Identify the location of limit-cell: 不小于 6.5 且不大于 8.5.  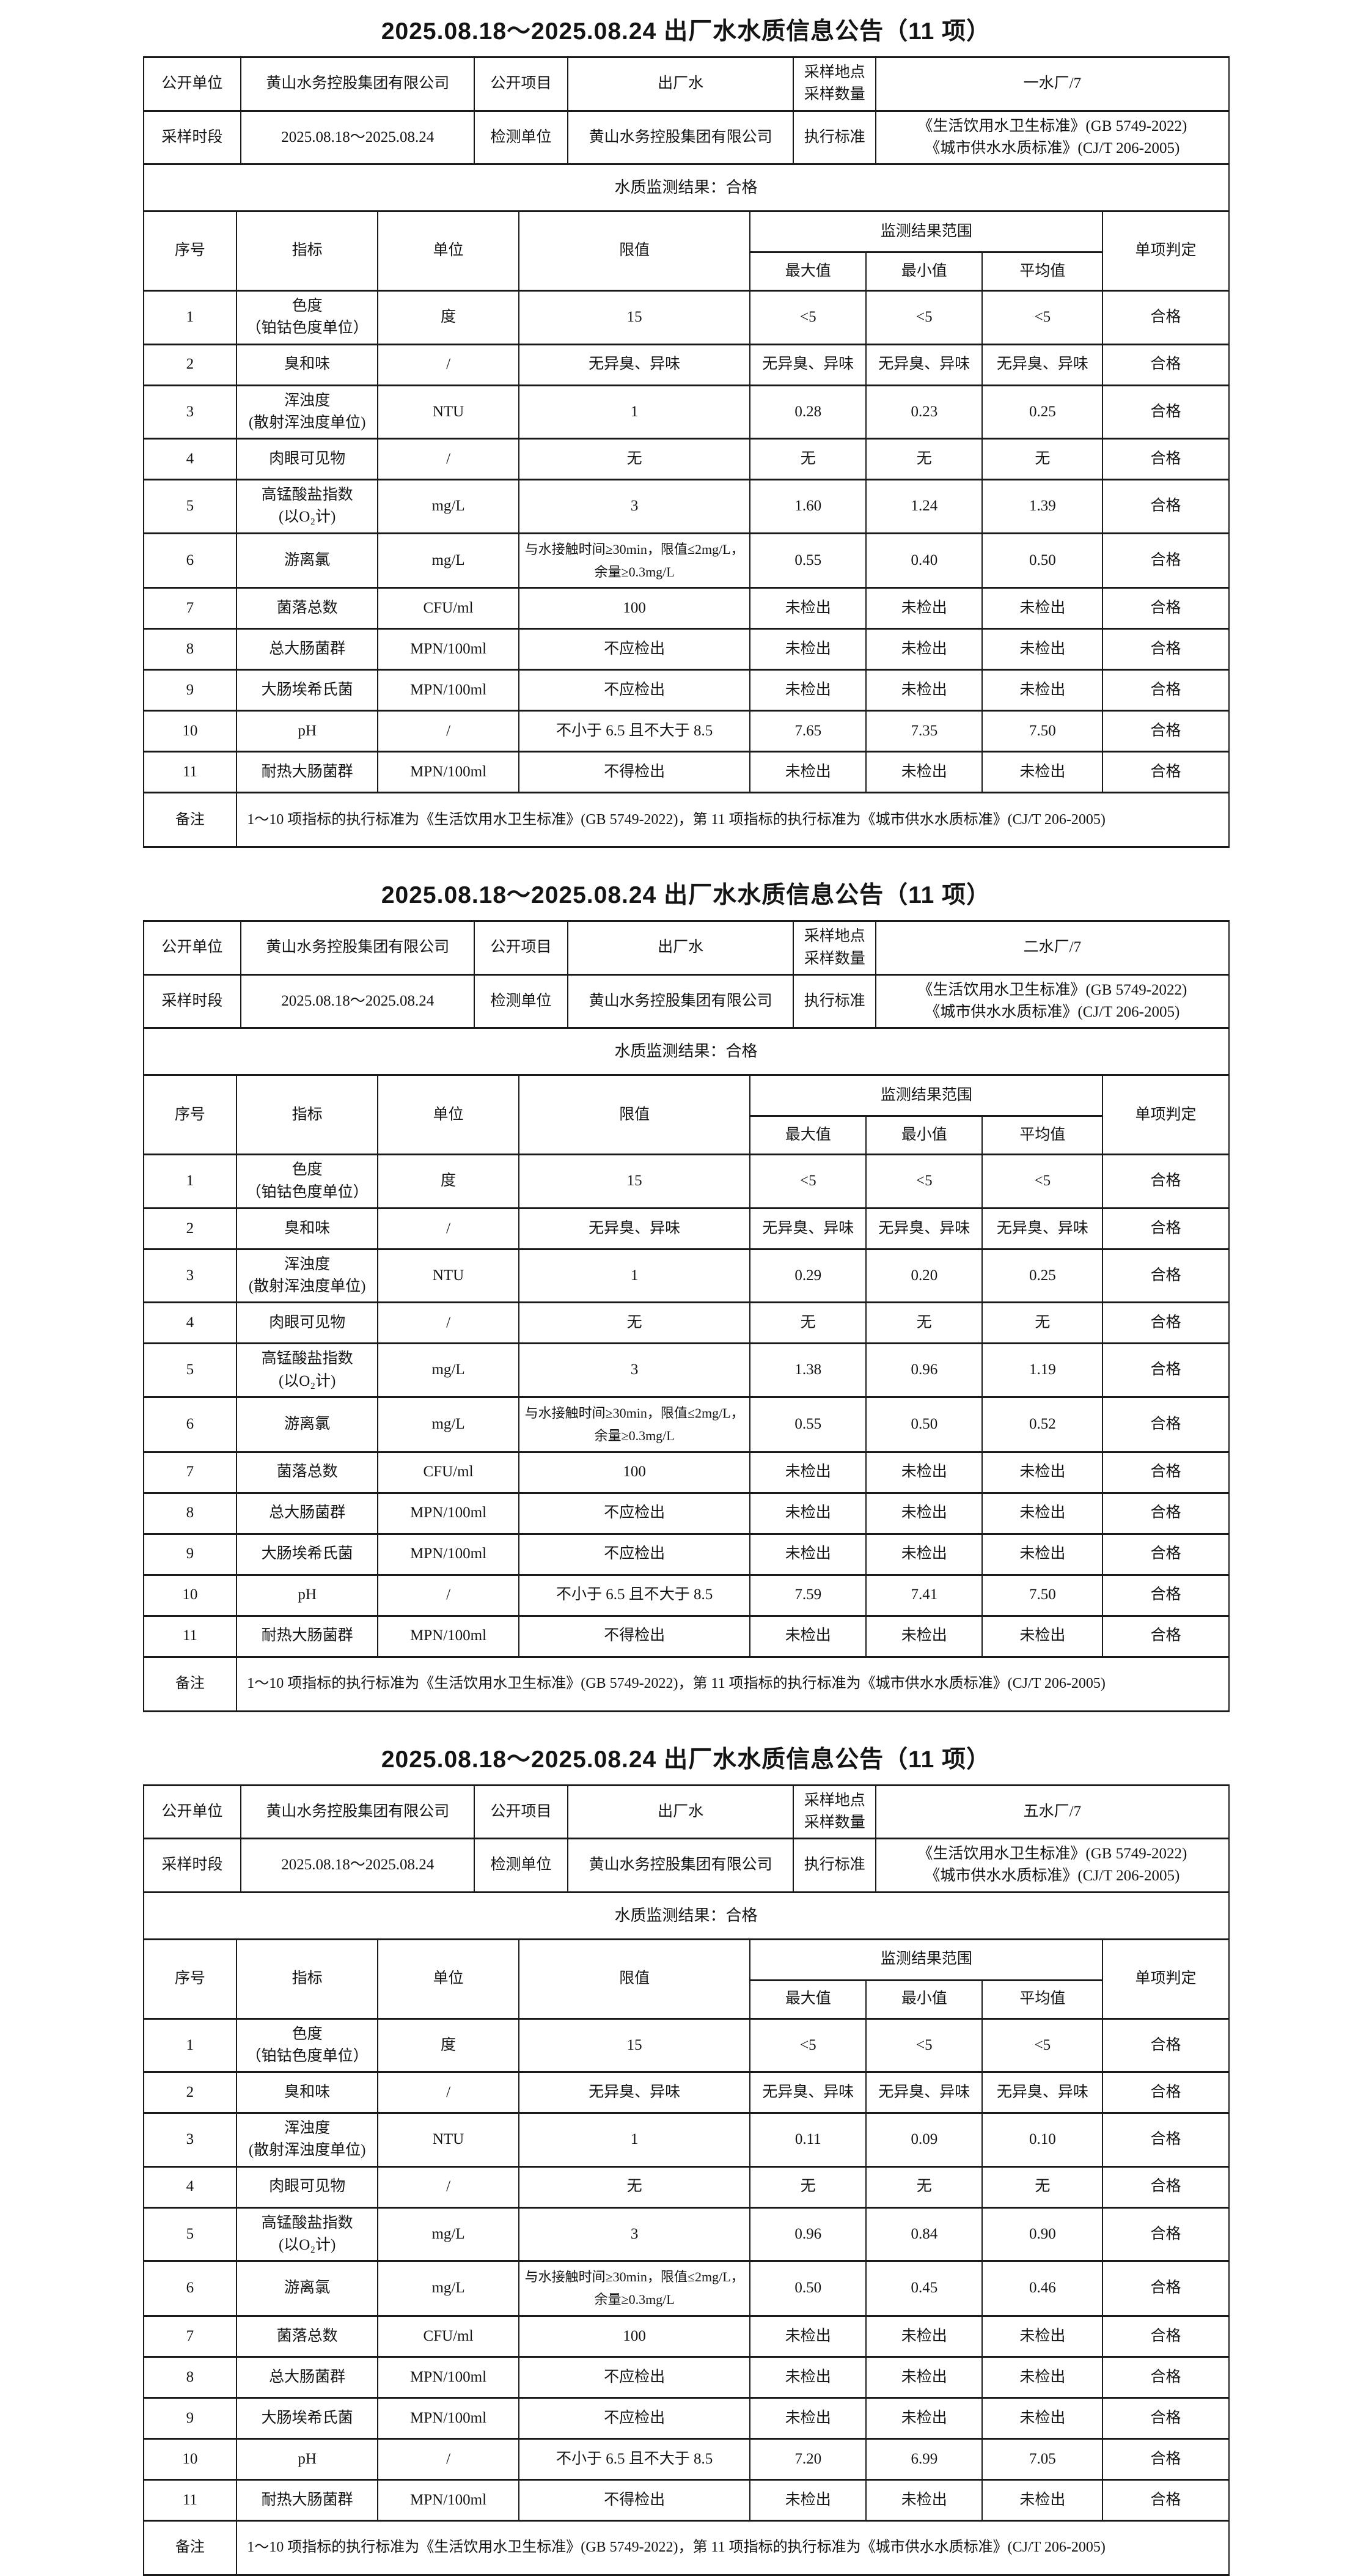
(634, 1595).